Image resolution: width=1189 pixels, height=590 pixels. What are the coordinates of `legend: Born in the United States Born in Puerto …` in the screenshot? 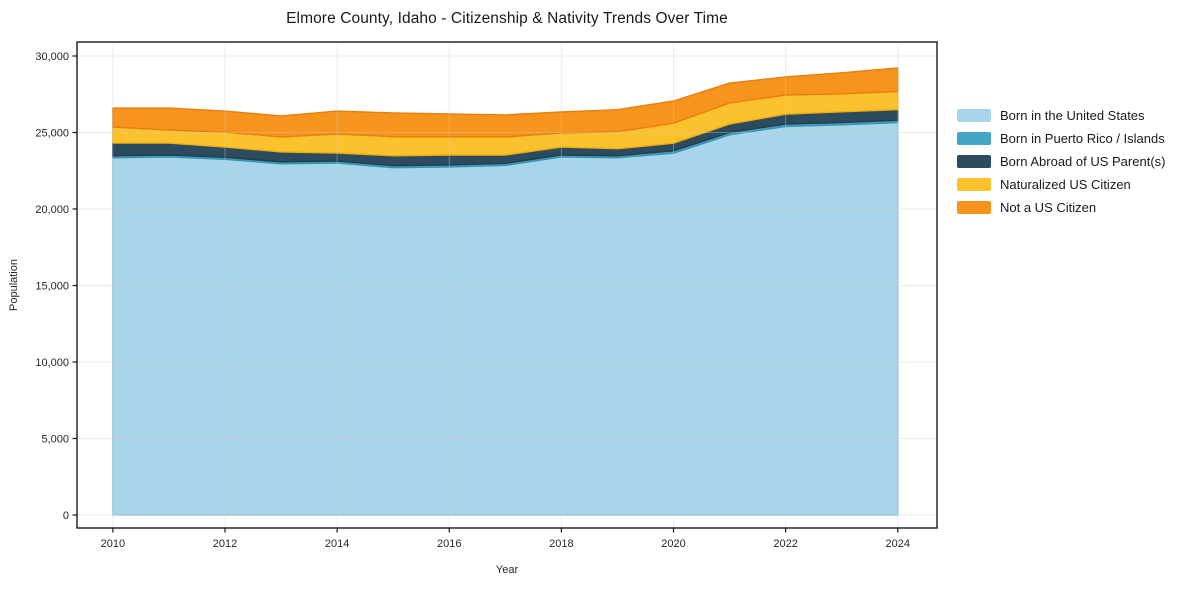 It's located at (1061, 161).